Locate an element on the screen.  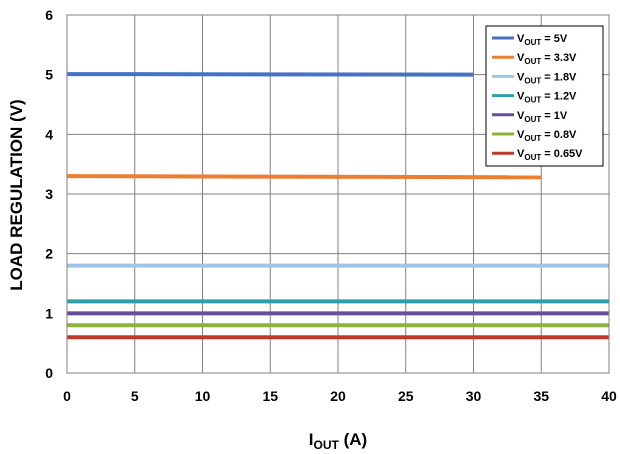
y-tick-label-4: 4 is located at coordinates (49, 134).